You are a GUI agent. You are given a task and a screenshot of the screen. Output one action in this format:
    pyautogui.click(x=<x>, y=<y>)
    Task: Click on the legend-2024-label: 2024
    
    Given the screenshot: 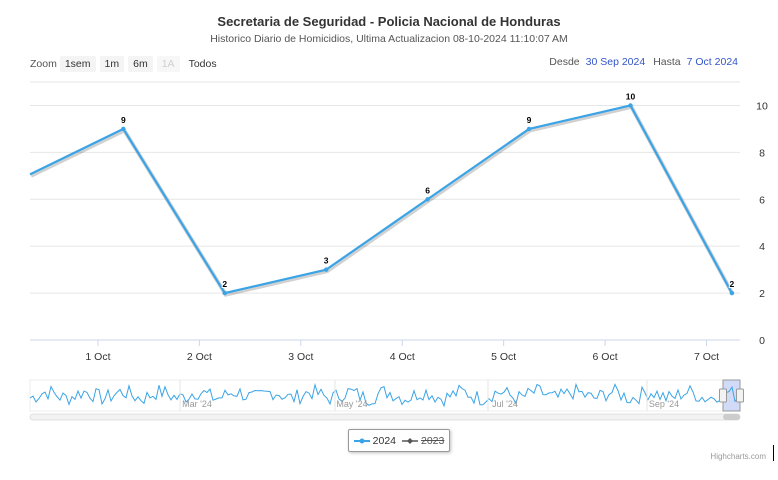 What is the action you would take?
    pyautogui.click(x=384, y=440)
    